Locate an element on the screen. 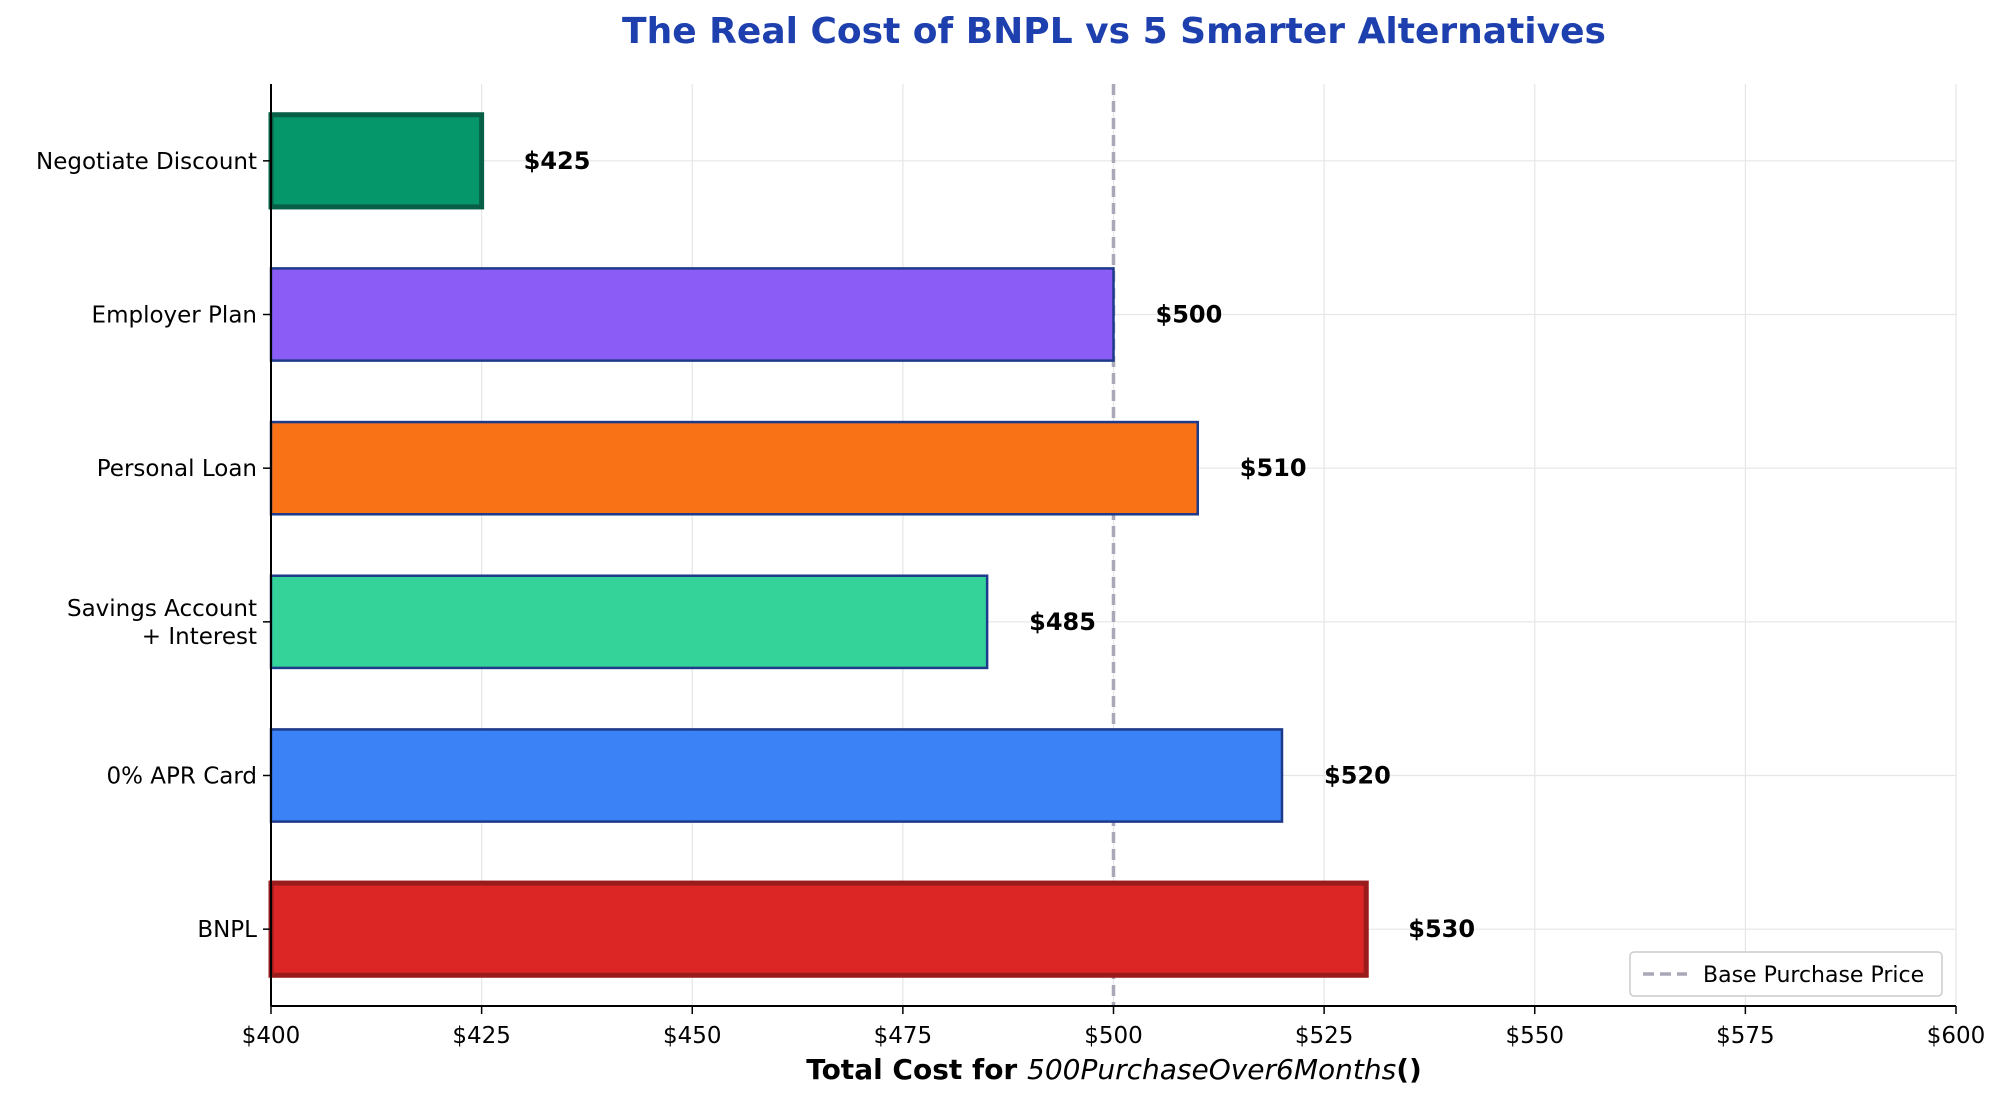 The height and width of the screenshot is (1094, 1994). x-tick-label-1: $425 is located at coordinates (481, 1036).